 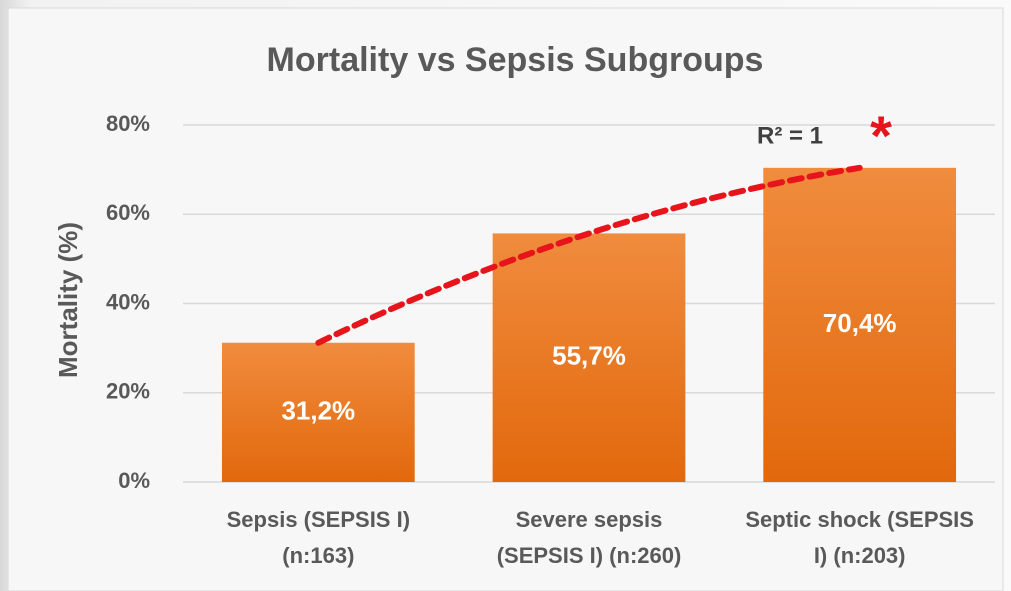 I want to click on annotation: *, so click(x=881, y=135).